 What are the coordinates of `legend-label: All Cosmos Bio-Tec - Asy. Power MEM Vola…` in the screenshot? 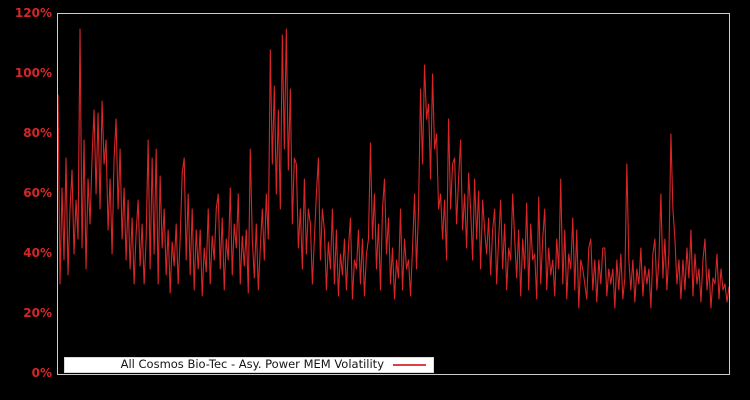 It's located at (252, 364).